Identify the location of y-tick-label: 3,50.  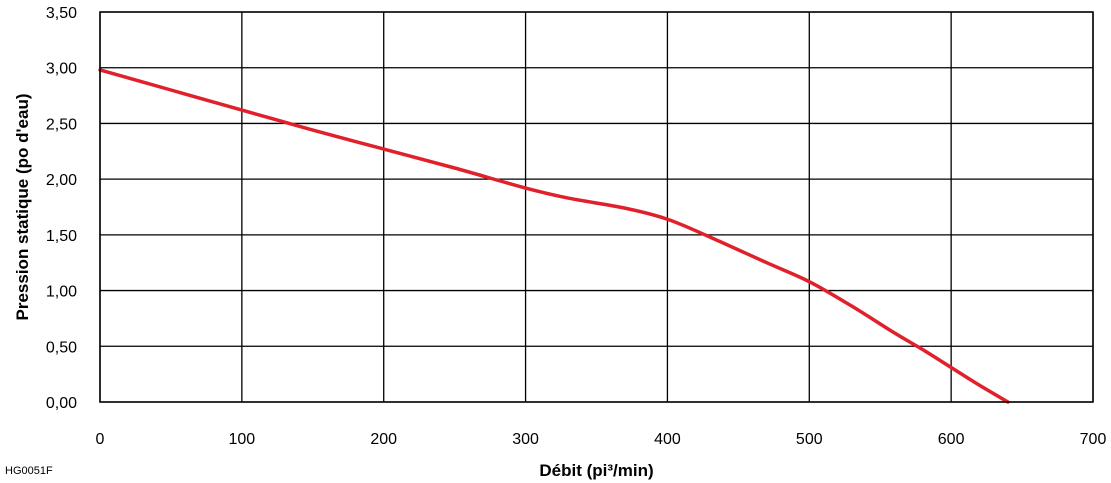
(61, 13).